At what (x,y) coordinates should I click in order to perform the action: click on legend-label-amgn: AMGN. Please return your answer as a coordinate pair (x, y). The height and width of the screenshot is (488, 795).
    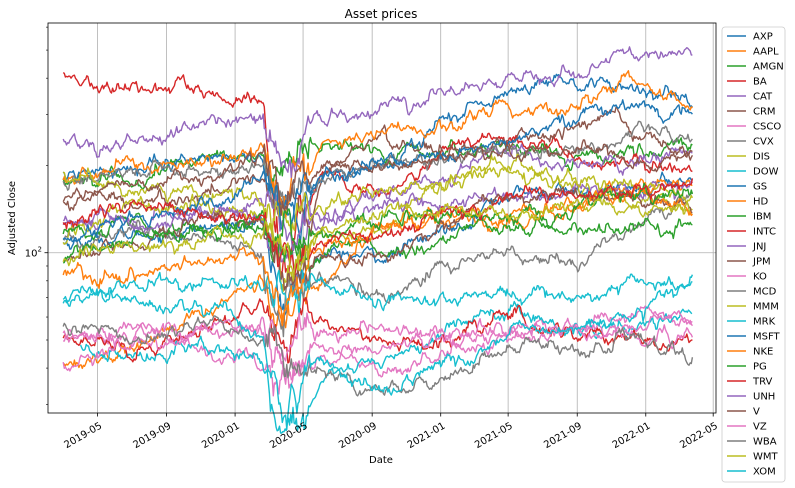
    Looking at the image, I should click on (768, 67).